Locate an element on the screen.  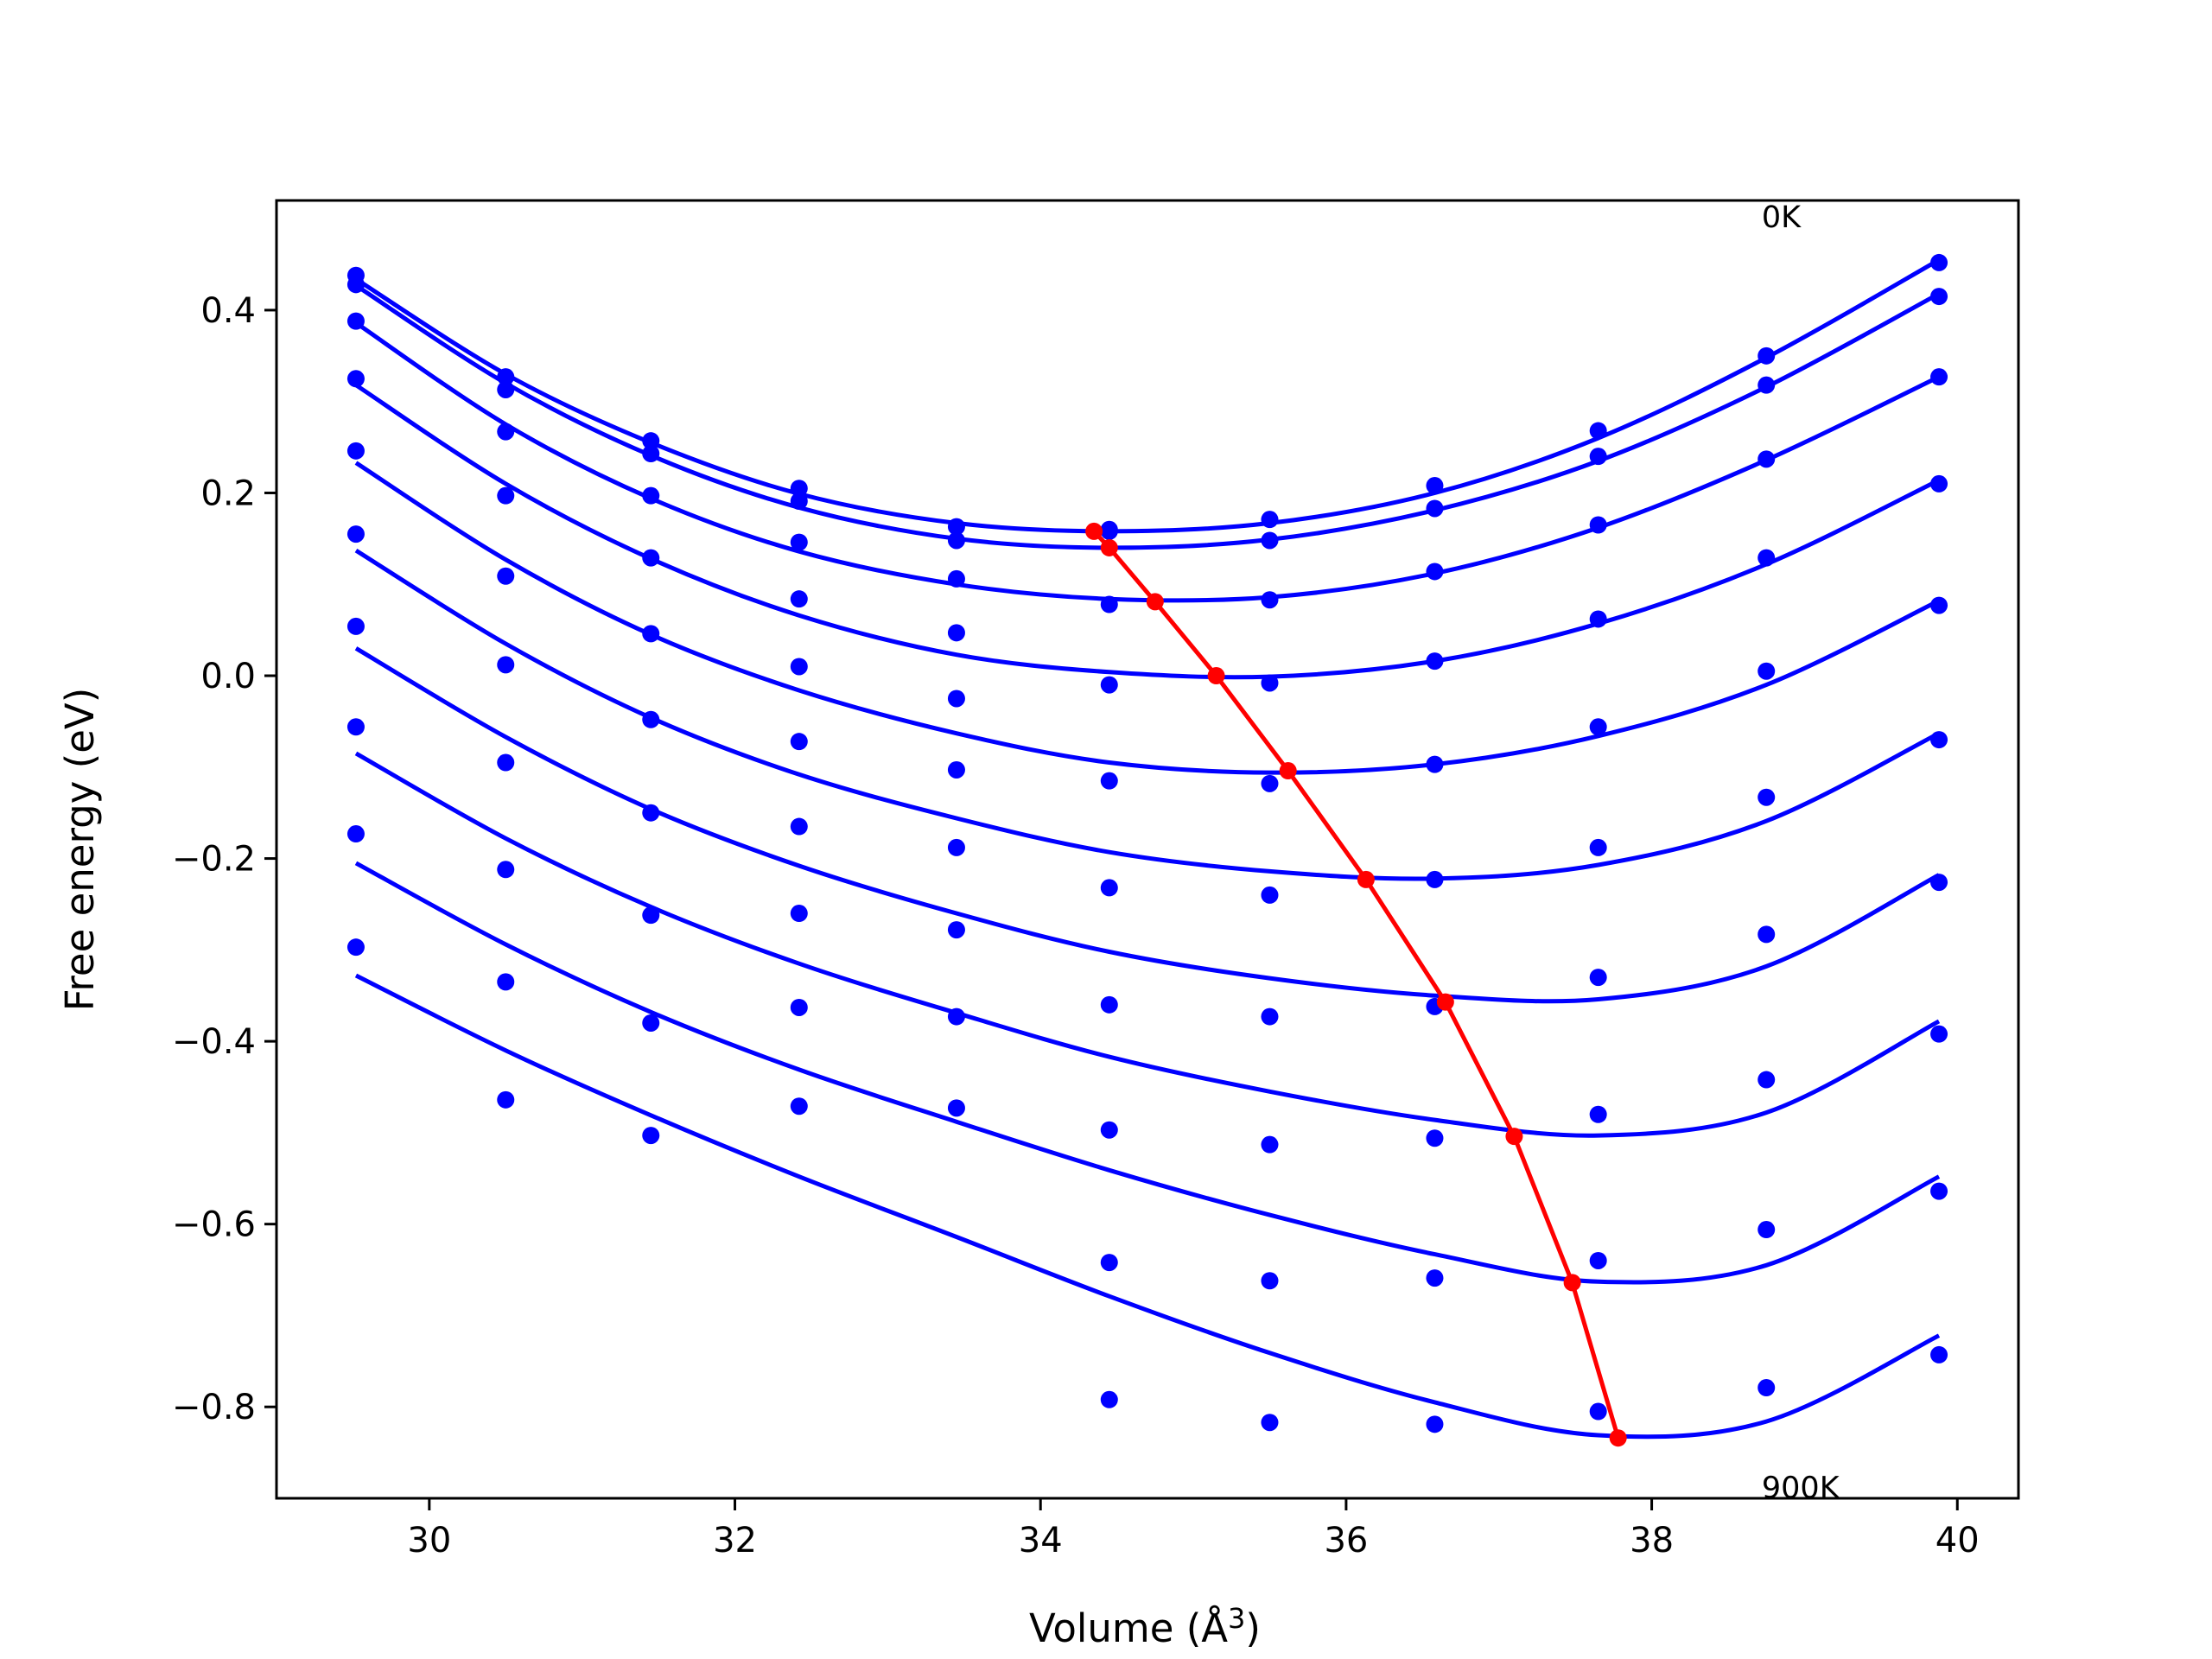
minimum-line is located at coordinates (1356, 984).